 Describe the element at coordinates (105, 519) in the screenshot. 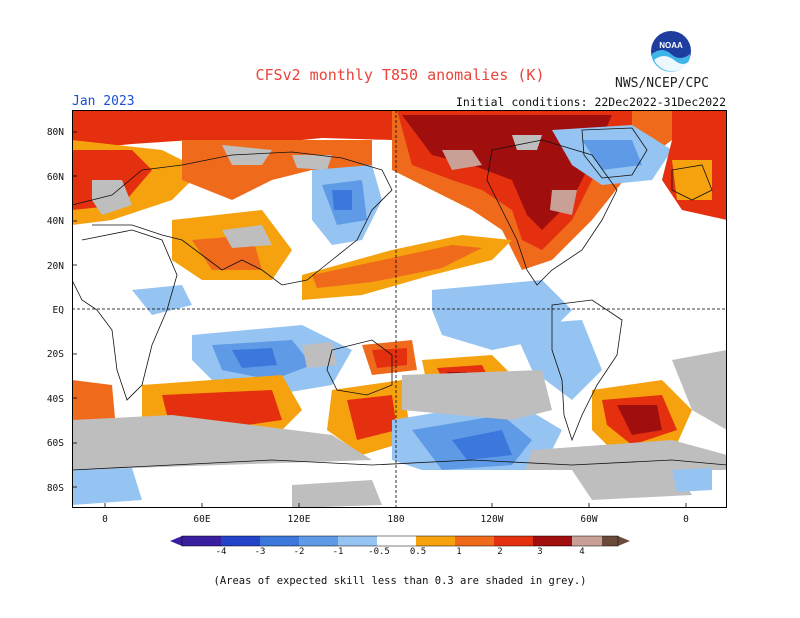

I see `lon-label-0: 0` at that location.